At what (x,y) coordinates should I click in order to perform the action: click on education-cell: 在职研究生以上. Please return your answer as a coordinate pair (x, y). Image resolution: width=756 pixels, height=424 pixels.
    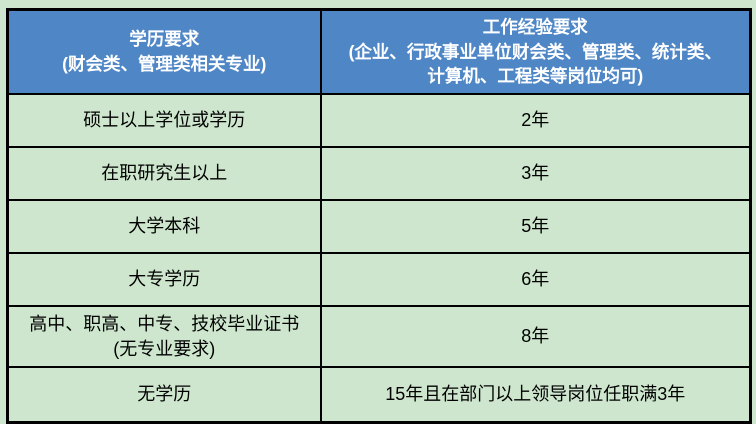
    Looking at the image, I should click on (164, 173).